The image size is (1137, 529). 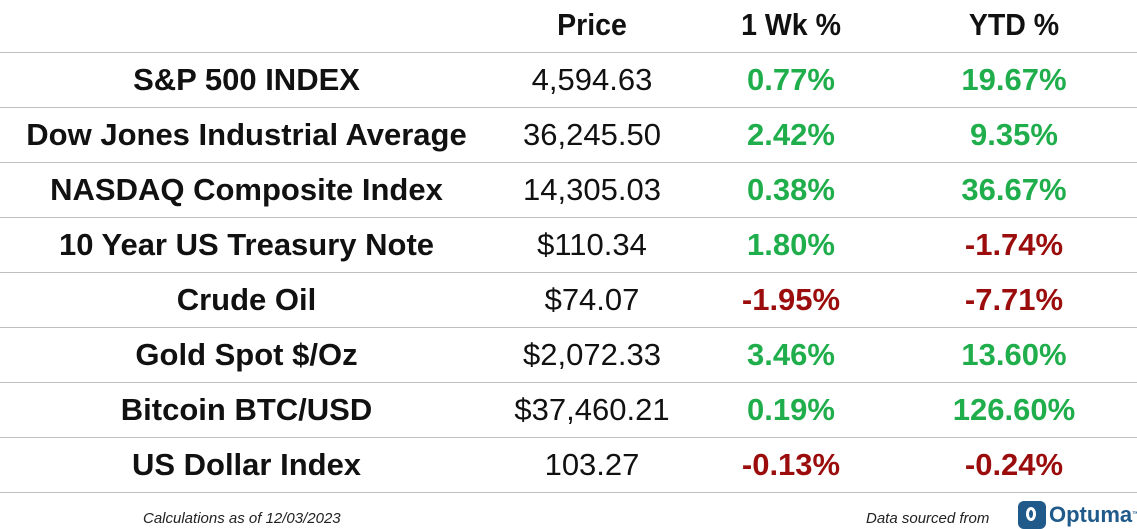 What do you see at coordinates (592, 409) in the screenshot?
I see `price-value: $37,460.21` at bounding box center [592, 409].